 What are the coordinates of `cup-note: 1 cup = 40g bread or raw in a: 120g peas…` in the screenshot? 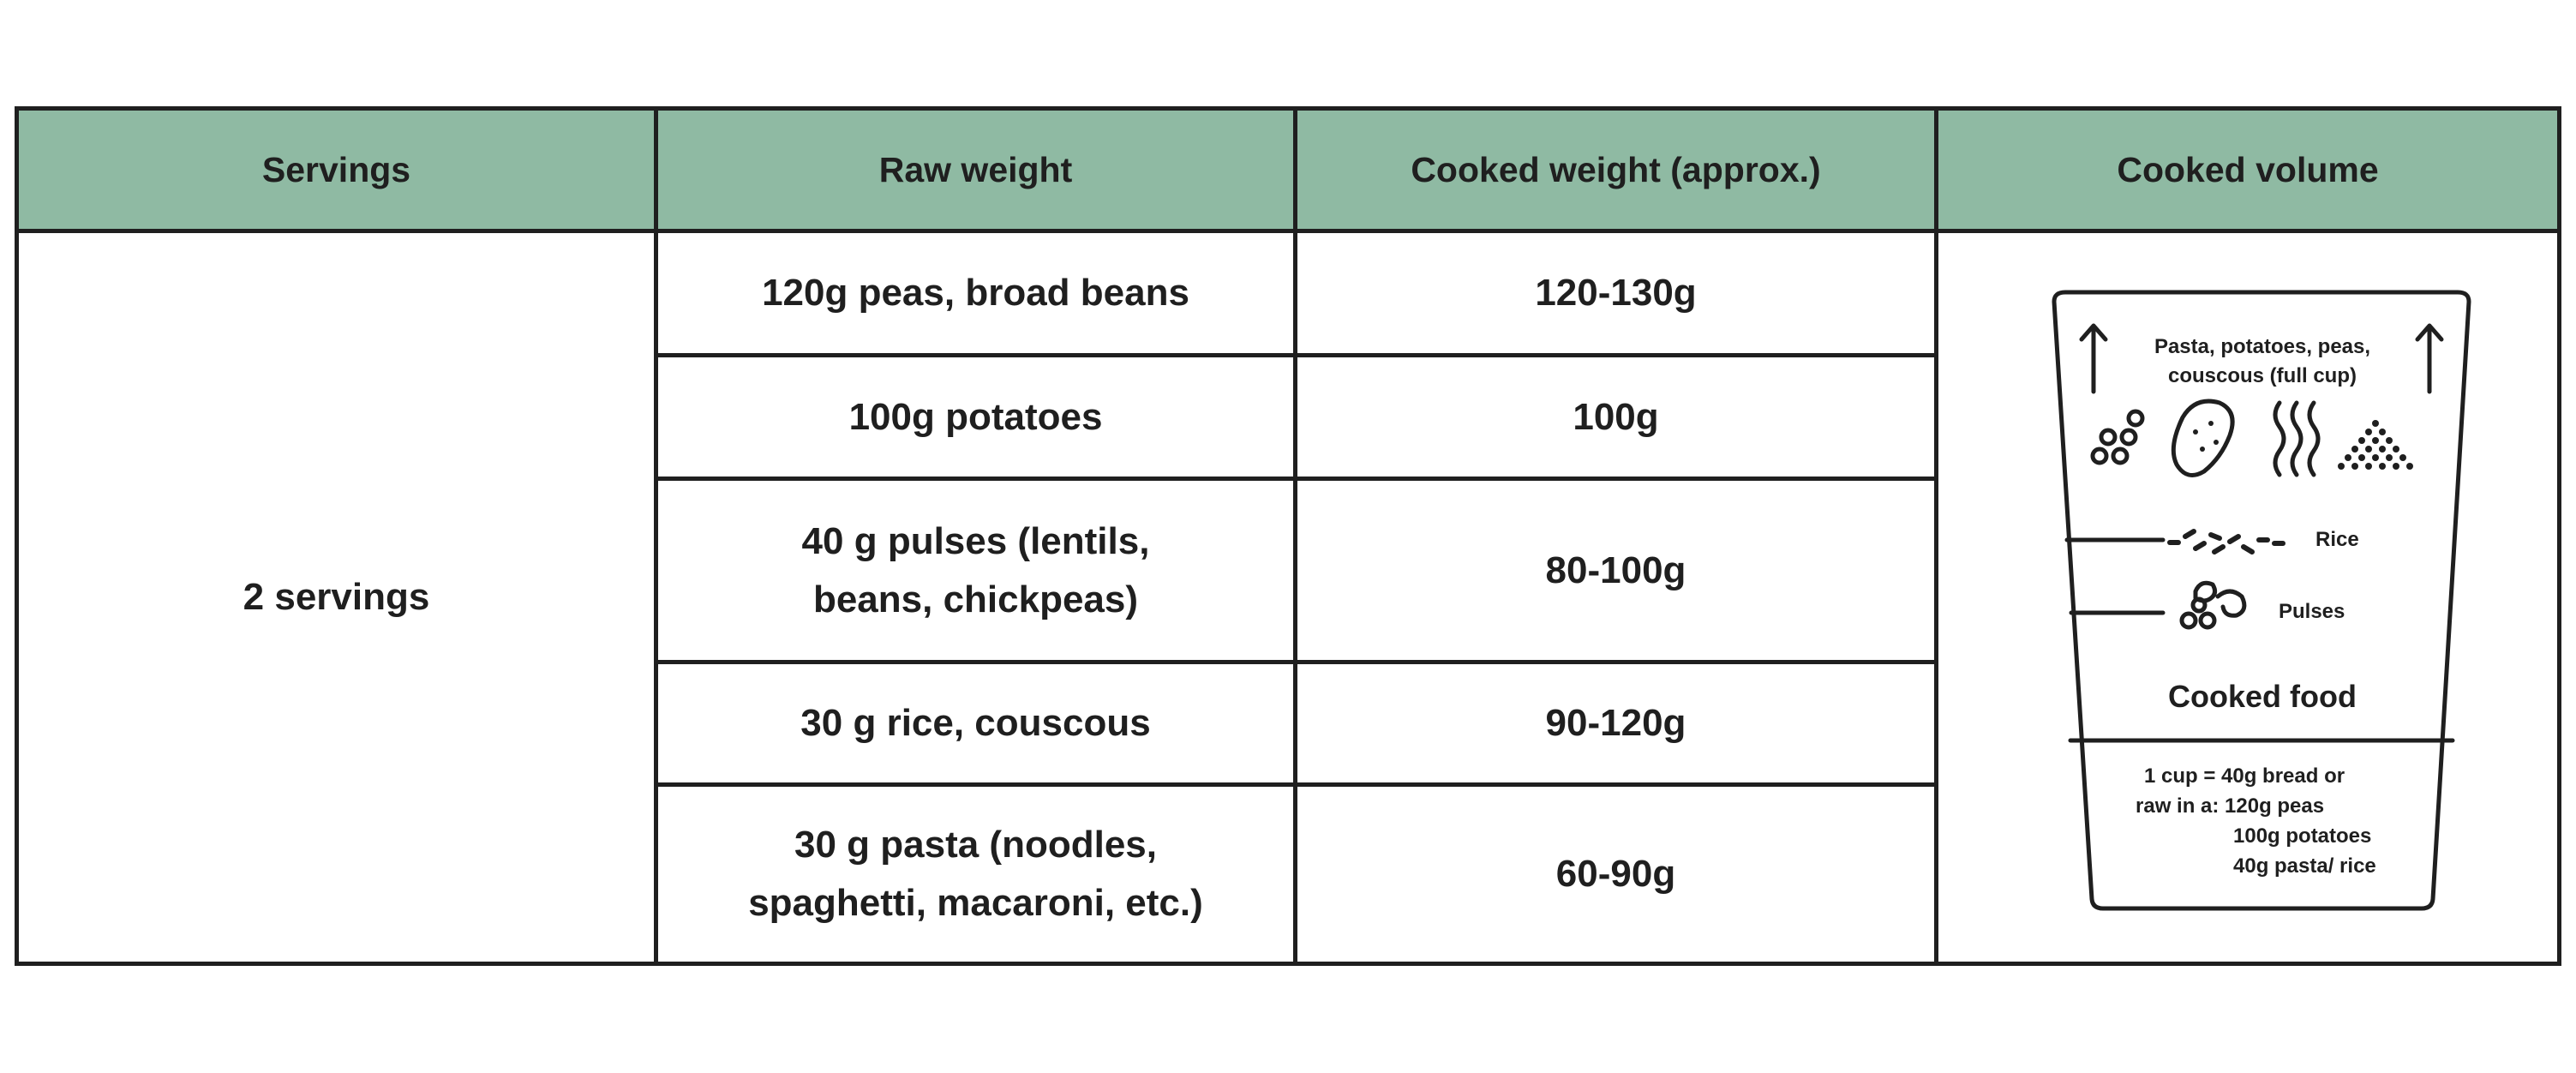 It's located at (2256, 821).